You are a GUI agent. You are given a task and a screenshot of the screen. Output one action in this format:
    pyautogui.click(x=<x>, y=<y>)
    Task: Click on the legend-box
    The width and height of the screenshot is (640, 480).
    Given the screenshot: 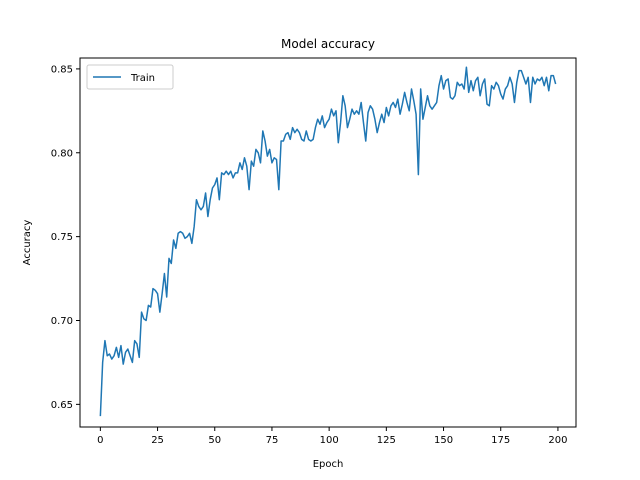 What is the action you would take?
    pyautogui.click(x=130, y=77)
    